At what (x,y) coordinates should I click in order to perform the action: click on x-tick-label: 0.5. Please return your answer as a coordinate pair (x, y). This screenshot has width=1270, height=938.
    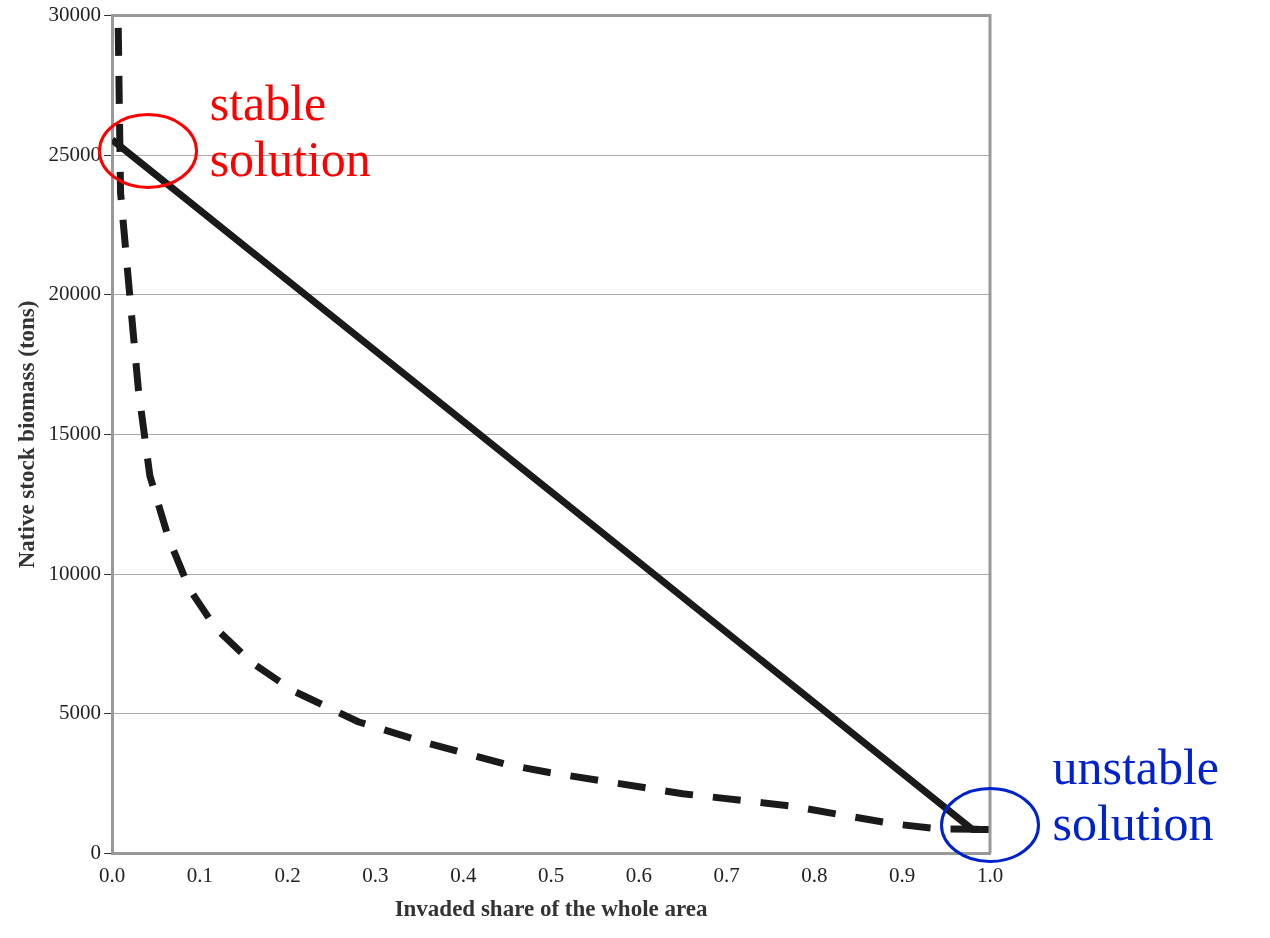
    Looking at the image, I should click on (551, 875).